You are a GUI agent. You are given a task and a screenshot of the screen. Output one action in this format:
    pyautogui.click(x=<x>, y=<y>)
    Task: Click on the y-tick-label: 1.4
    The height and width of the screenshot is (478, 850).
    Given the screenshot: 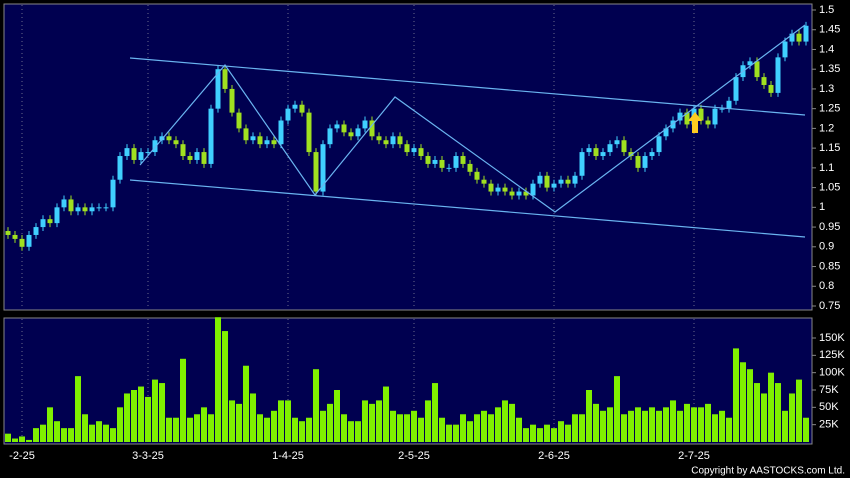 What is the action you would take?
    pyautogui.click(x=826, y=49)
    